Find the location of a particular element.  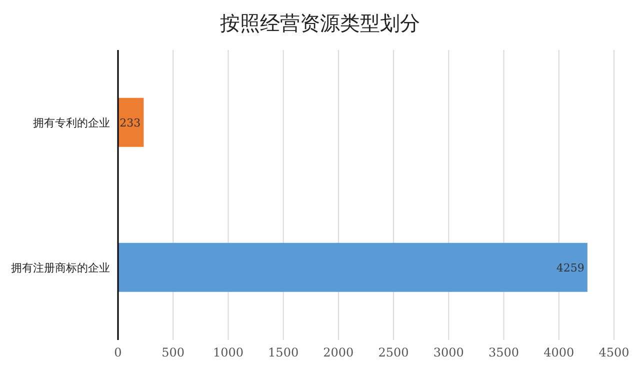

y-tick-label: 拥有注册商标的企业 is located at coordinates (60, 267).